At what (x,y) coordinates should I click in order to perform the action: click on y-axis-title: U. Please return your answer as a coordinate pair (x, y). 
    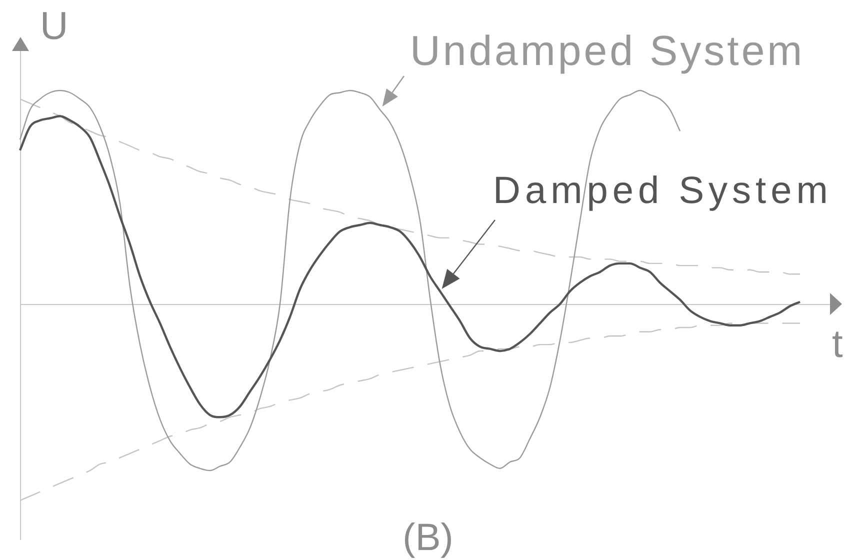
    Looking at the image, I should click on (54, 26).